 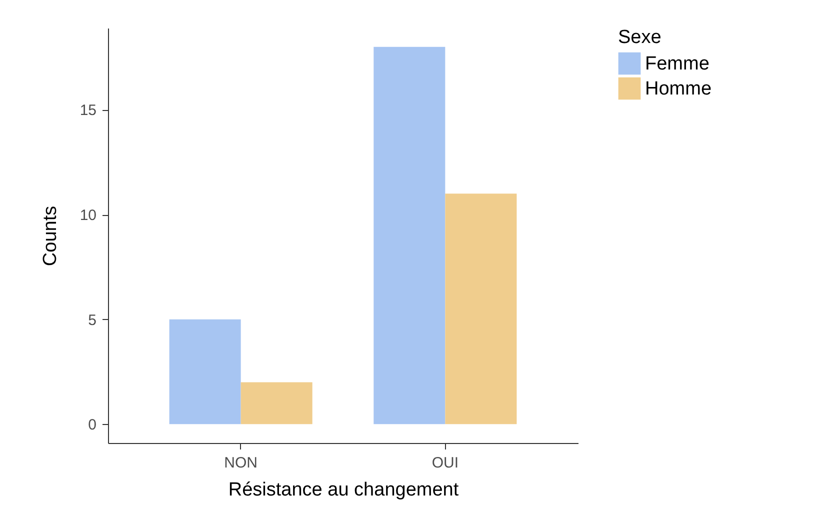 I want to click on y-tick-label: 15, so click(x=88, y=111).